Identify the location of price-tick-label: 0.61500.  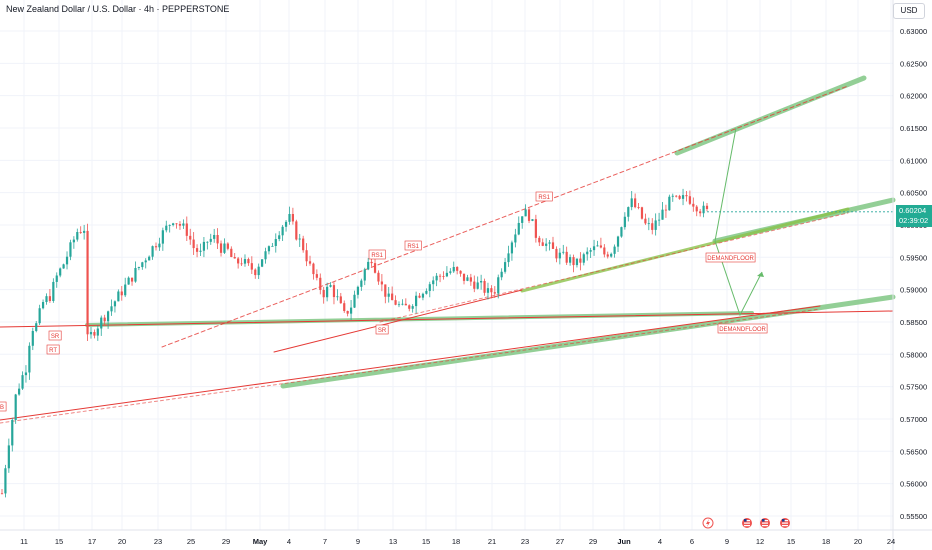
(913, 128).